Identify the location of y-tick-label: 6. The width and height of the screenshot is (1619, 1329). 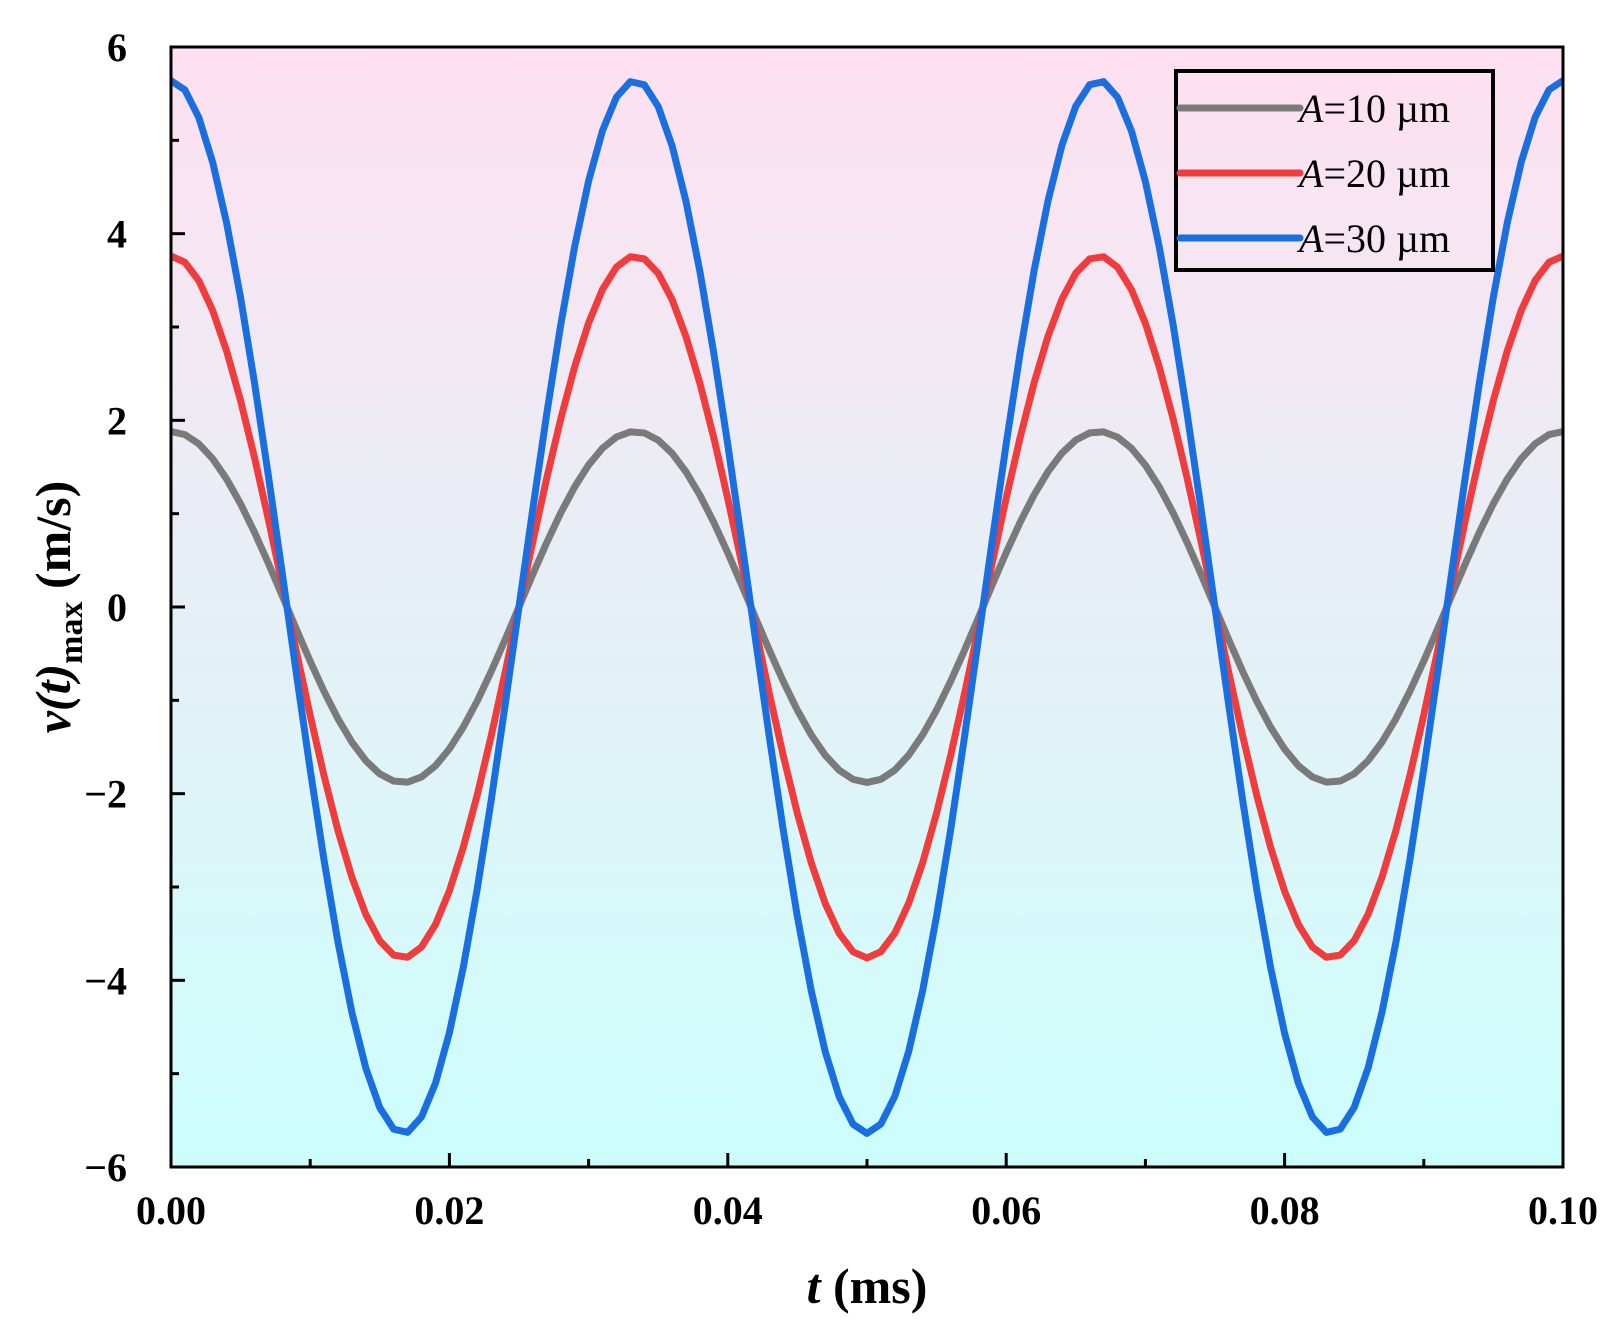
(117, 47).